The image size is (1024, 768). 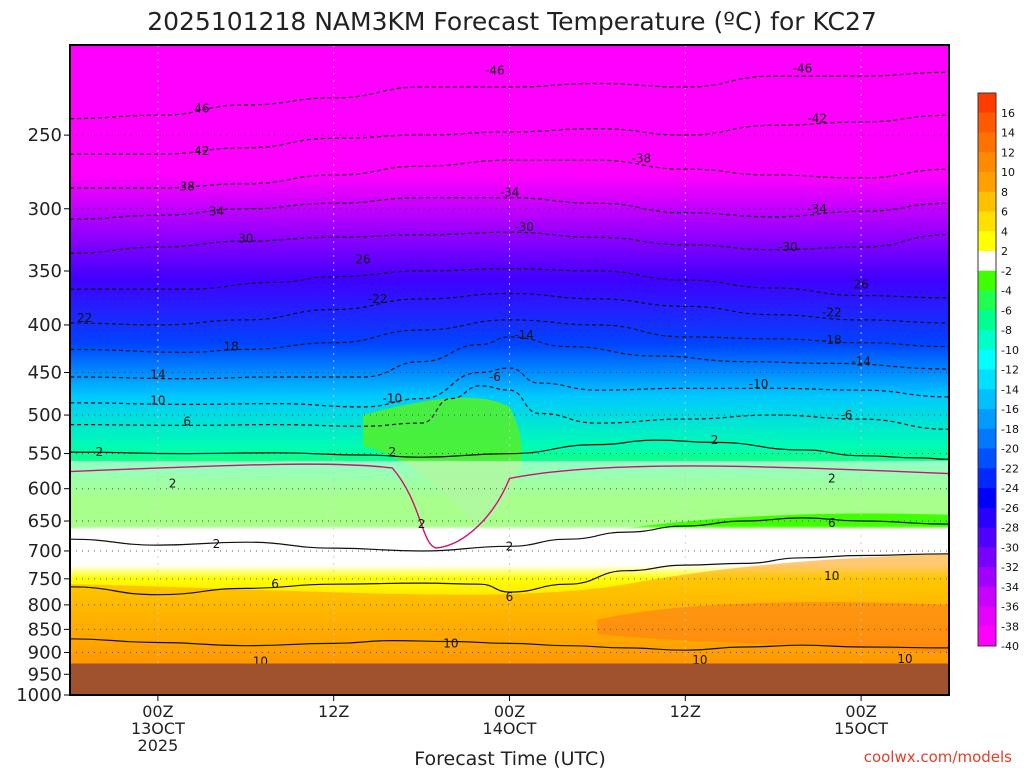 I want to click on contour-label: 30, so click(x=245, y=239).